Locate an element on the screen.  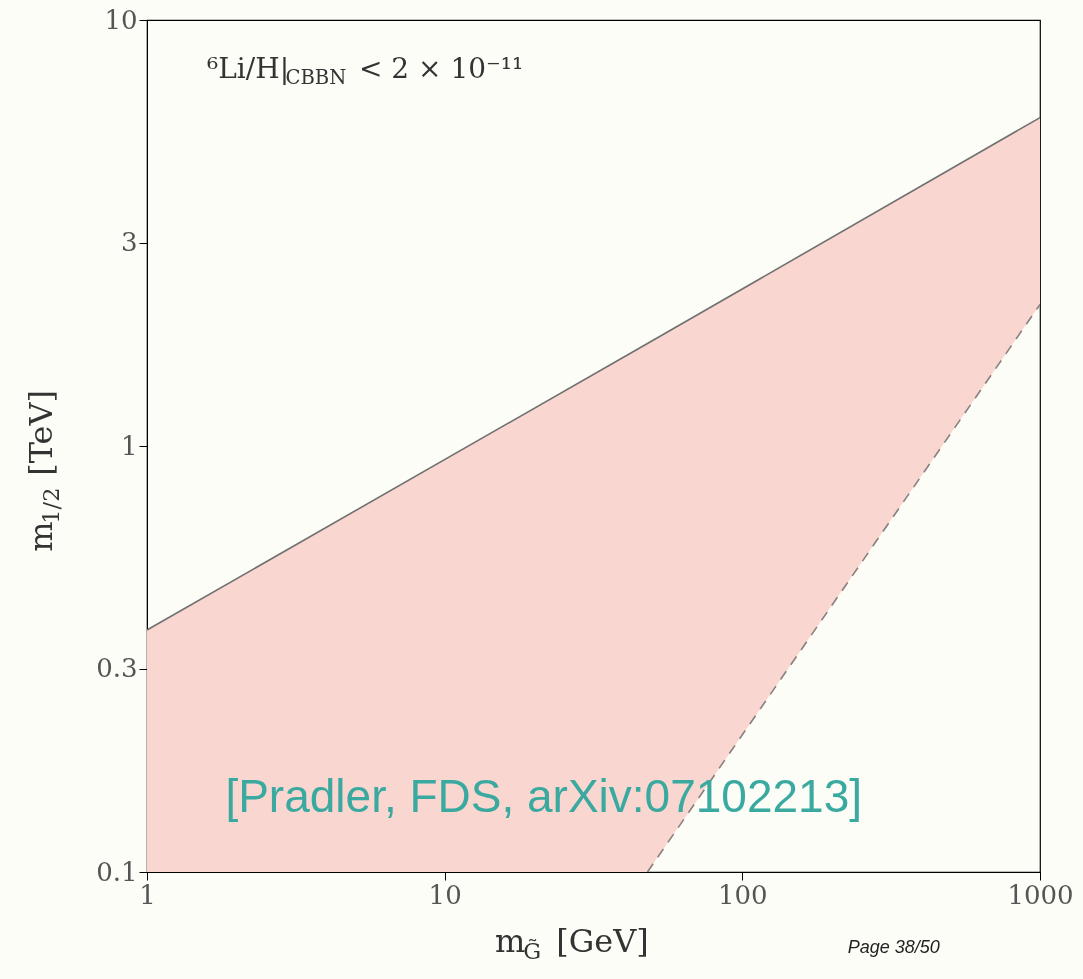
annotation: [Pradler, FDS, arXiv:07102213] is located at coordinates (544, 796).